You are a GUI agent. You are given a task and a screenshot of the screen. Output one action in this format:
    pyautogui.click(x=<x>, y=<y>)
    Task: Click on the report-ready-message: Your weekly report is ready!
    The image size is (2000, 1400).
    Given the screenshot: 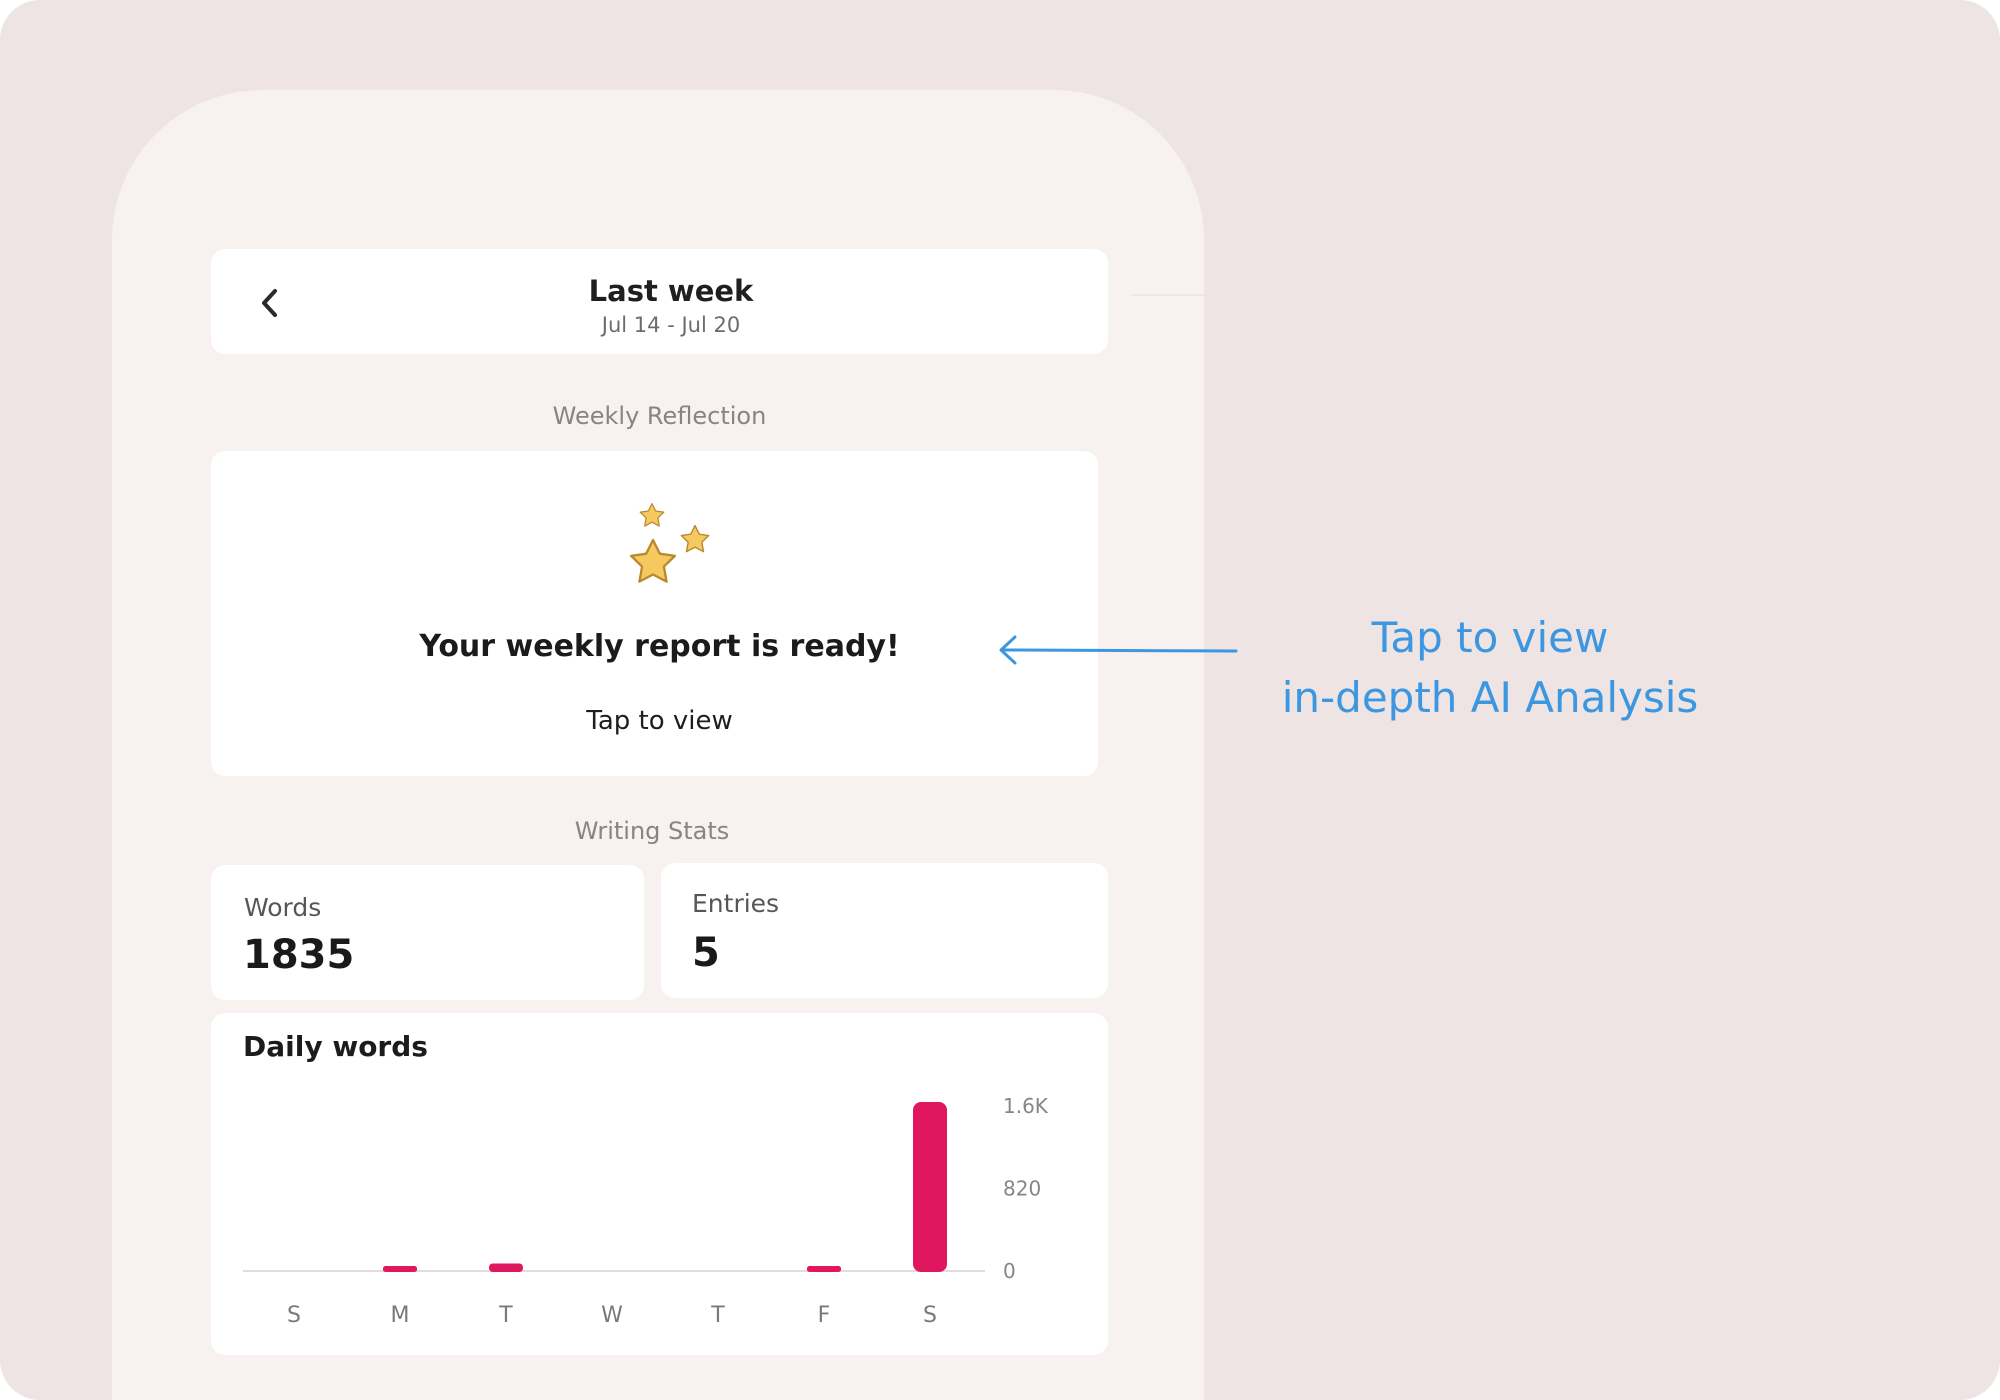 What is the action you would take?
    pyautogui.click(x=659, y=646)
    